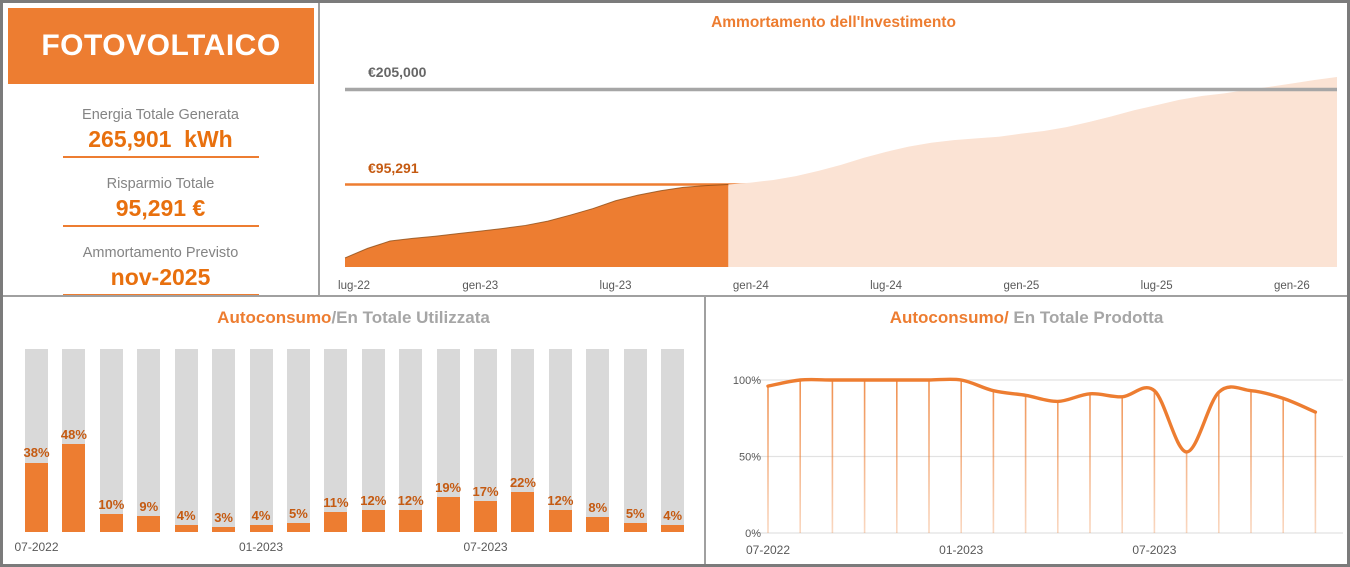 The width and height of the screenshot is (1350, 567). Describe the element at coordinates (36, 440) in the screenshot. I see `bar-07-2022` at that location.